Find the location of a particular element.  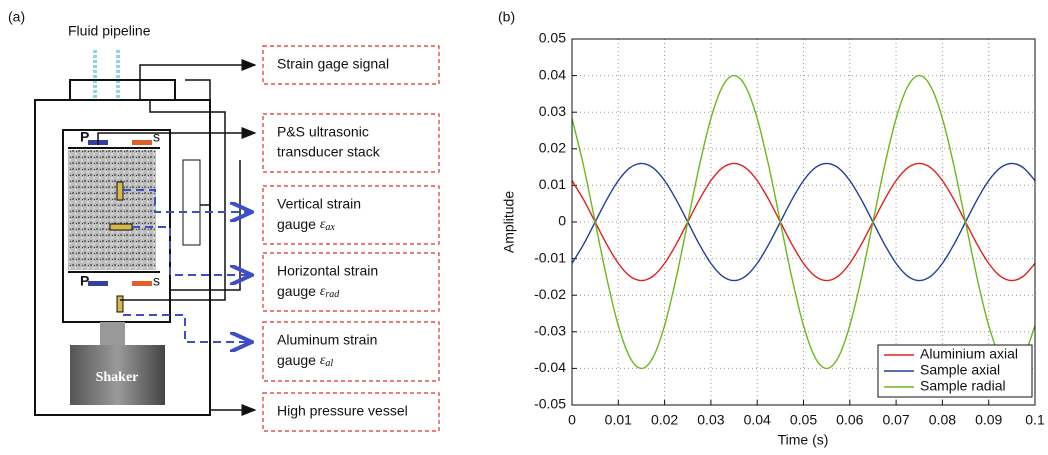

y-tick-label: 0 is located at coordinates (562, 221).